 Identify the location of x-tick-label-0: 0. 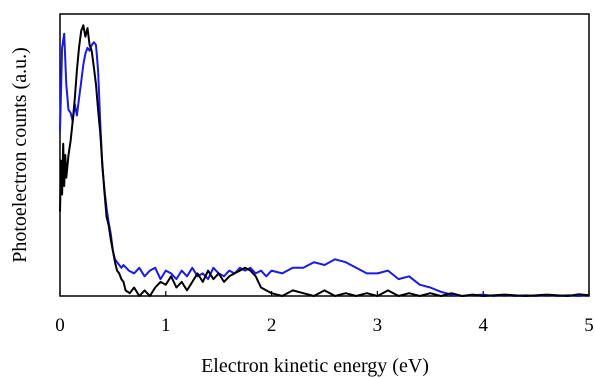
(60, 325).